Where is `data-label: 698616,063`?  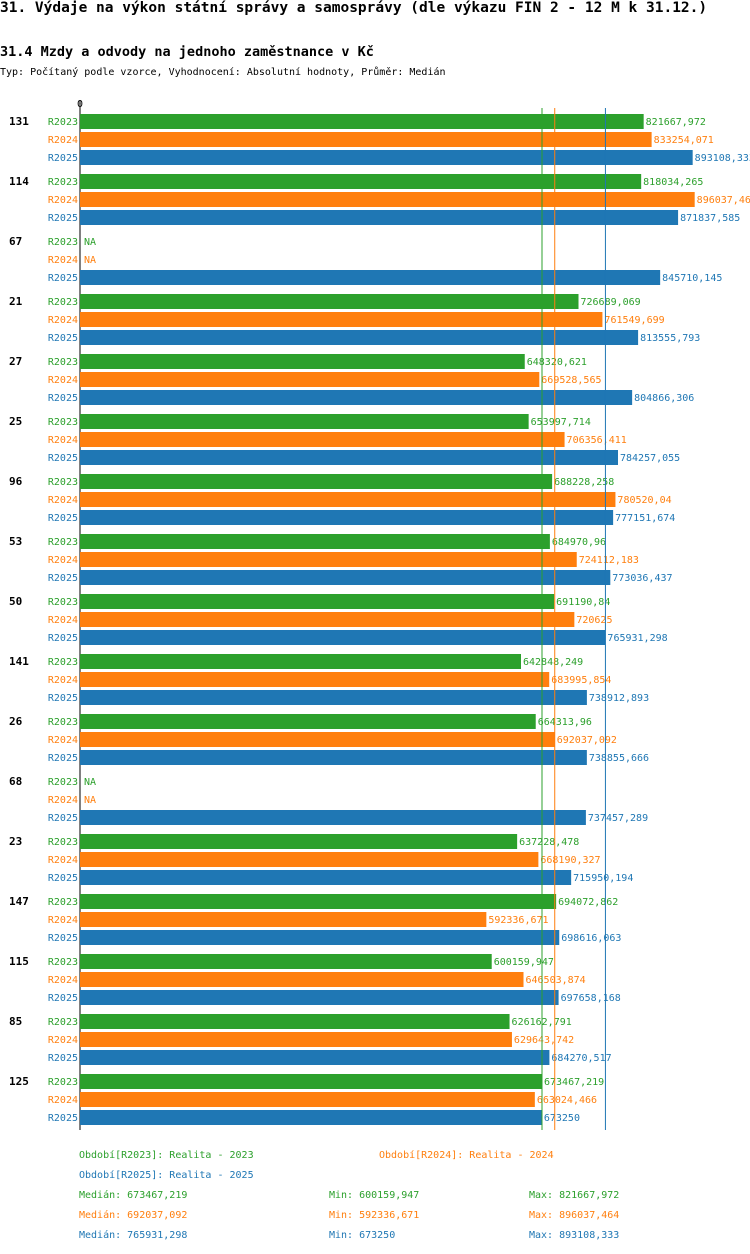
data-label: 698616,063 is located at coordinates (591, 938).